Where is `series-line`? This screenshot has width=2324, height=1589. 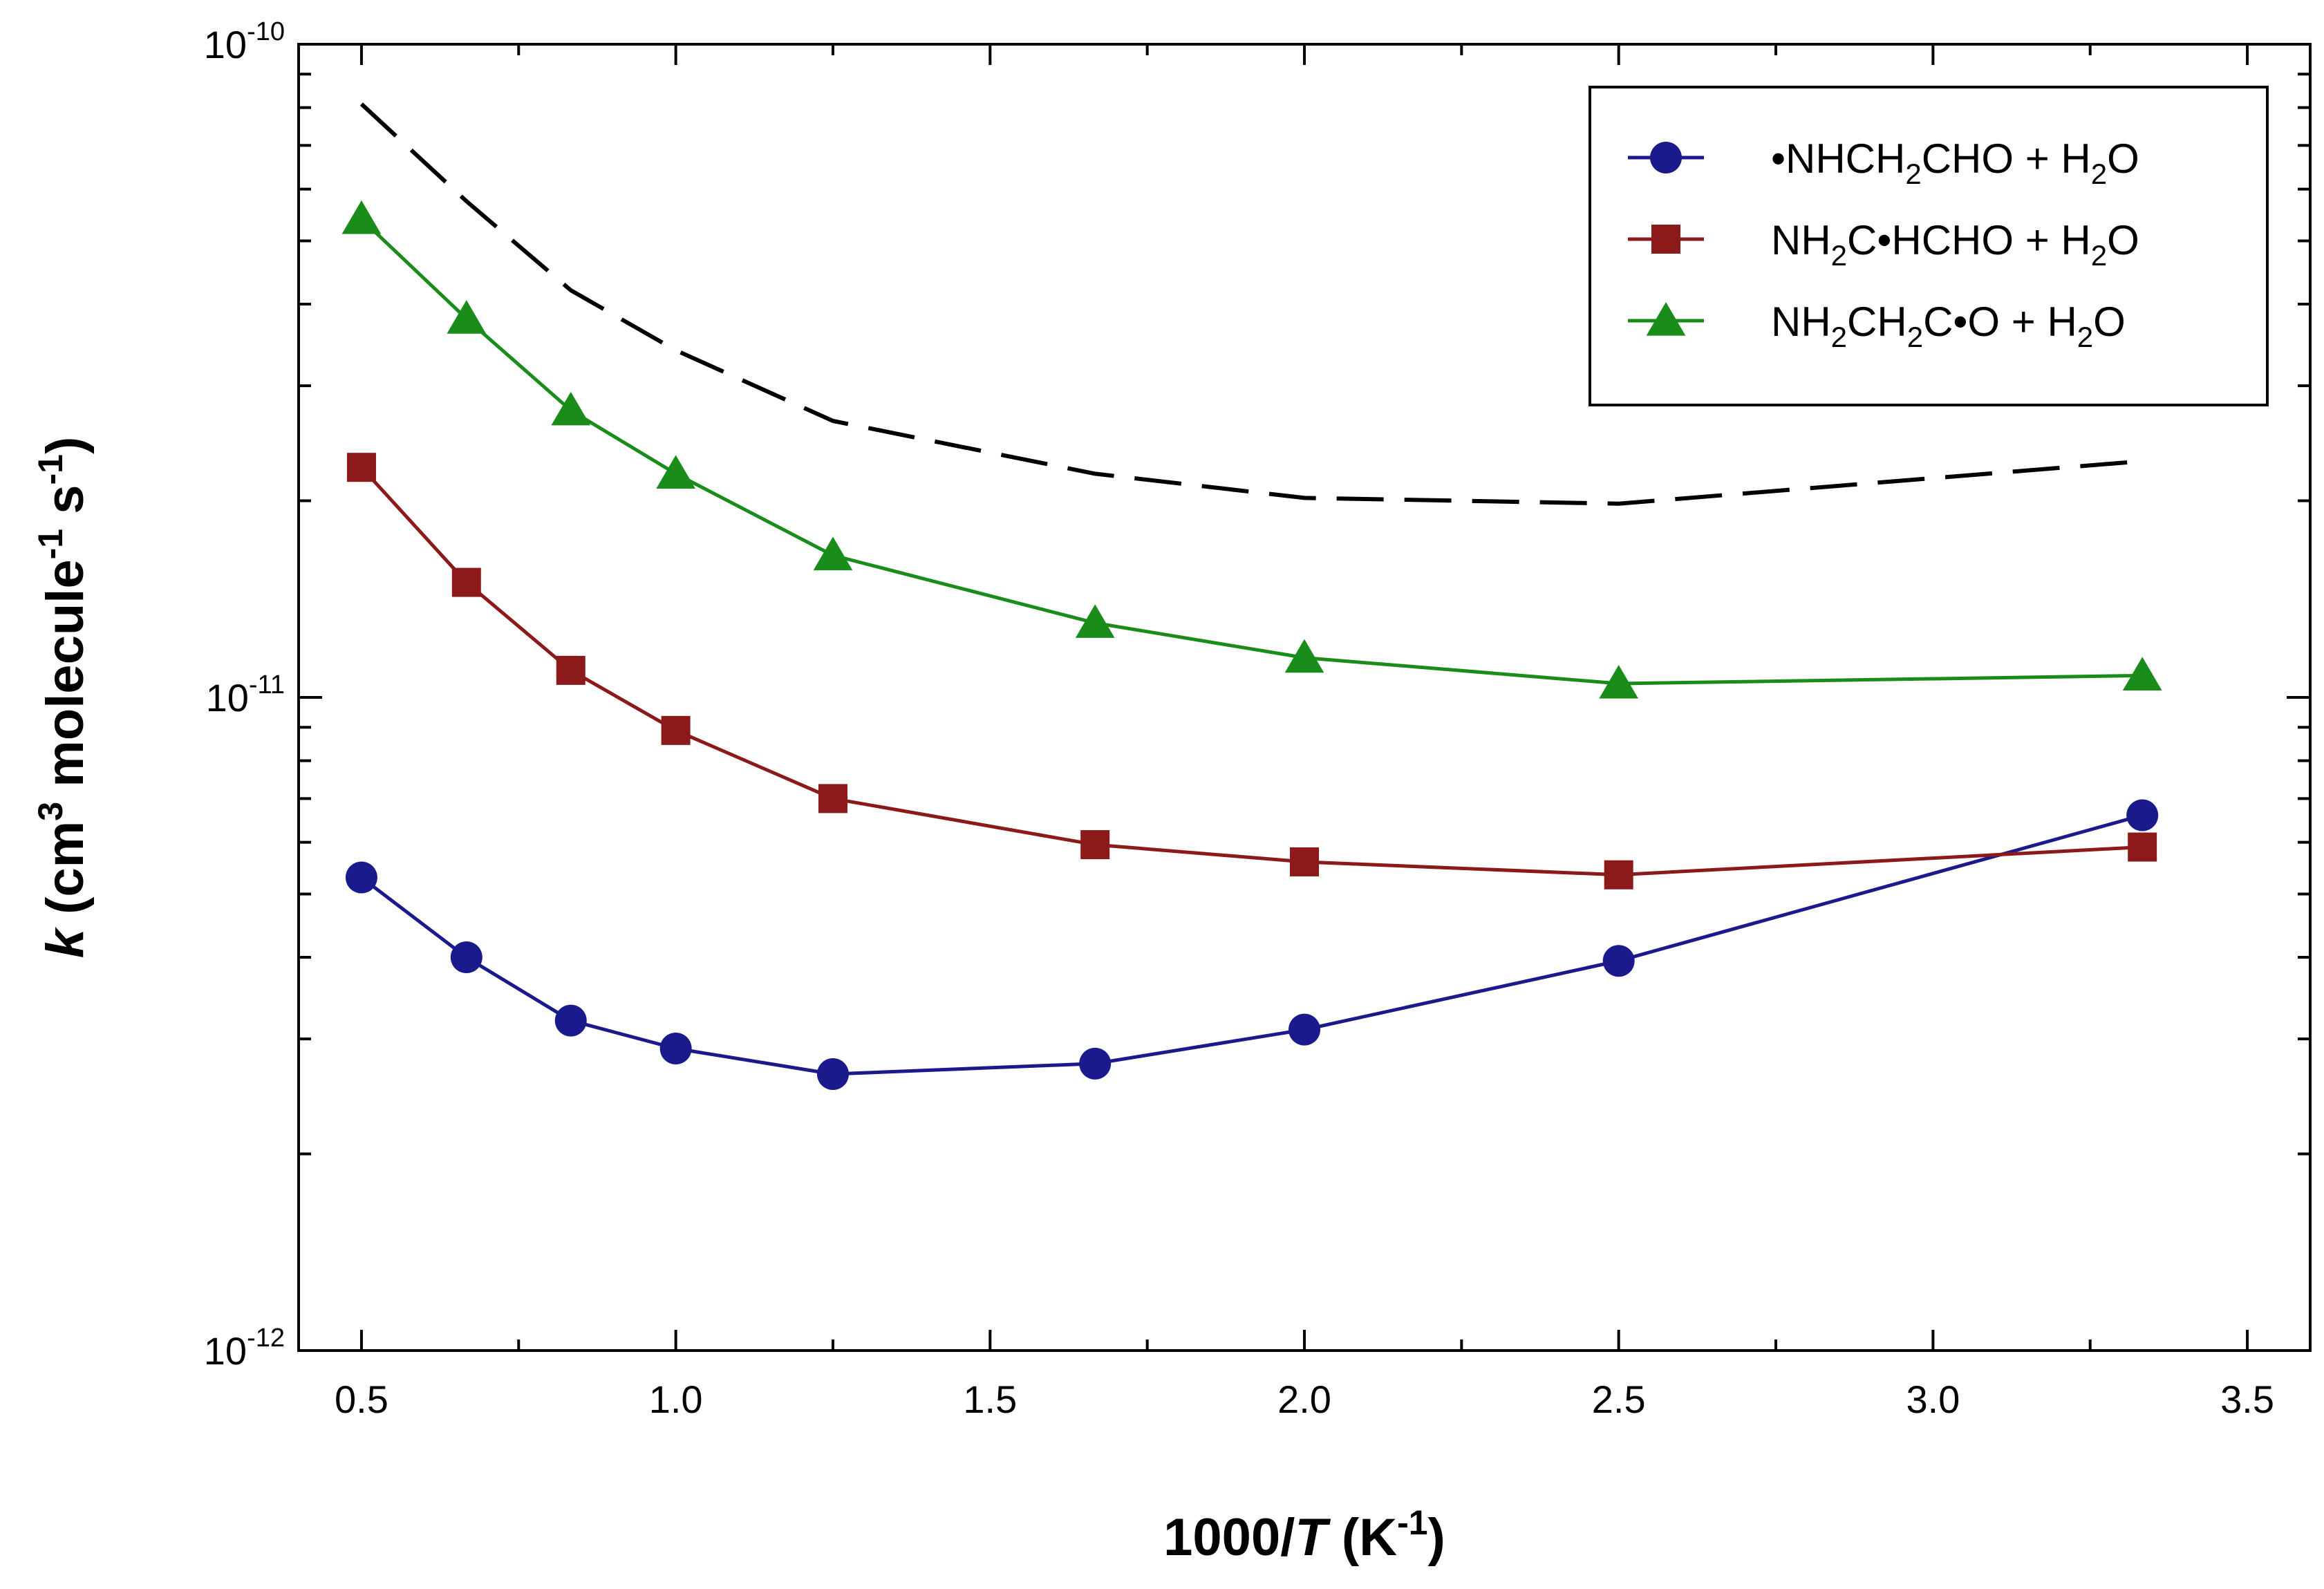
series-line is located at coordinates (1251, 945).